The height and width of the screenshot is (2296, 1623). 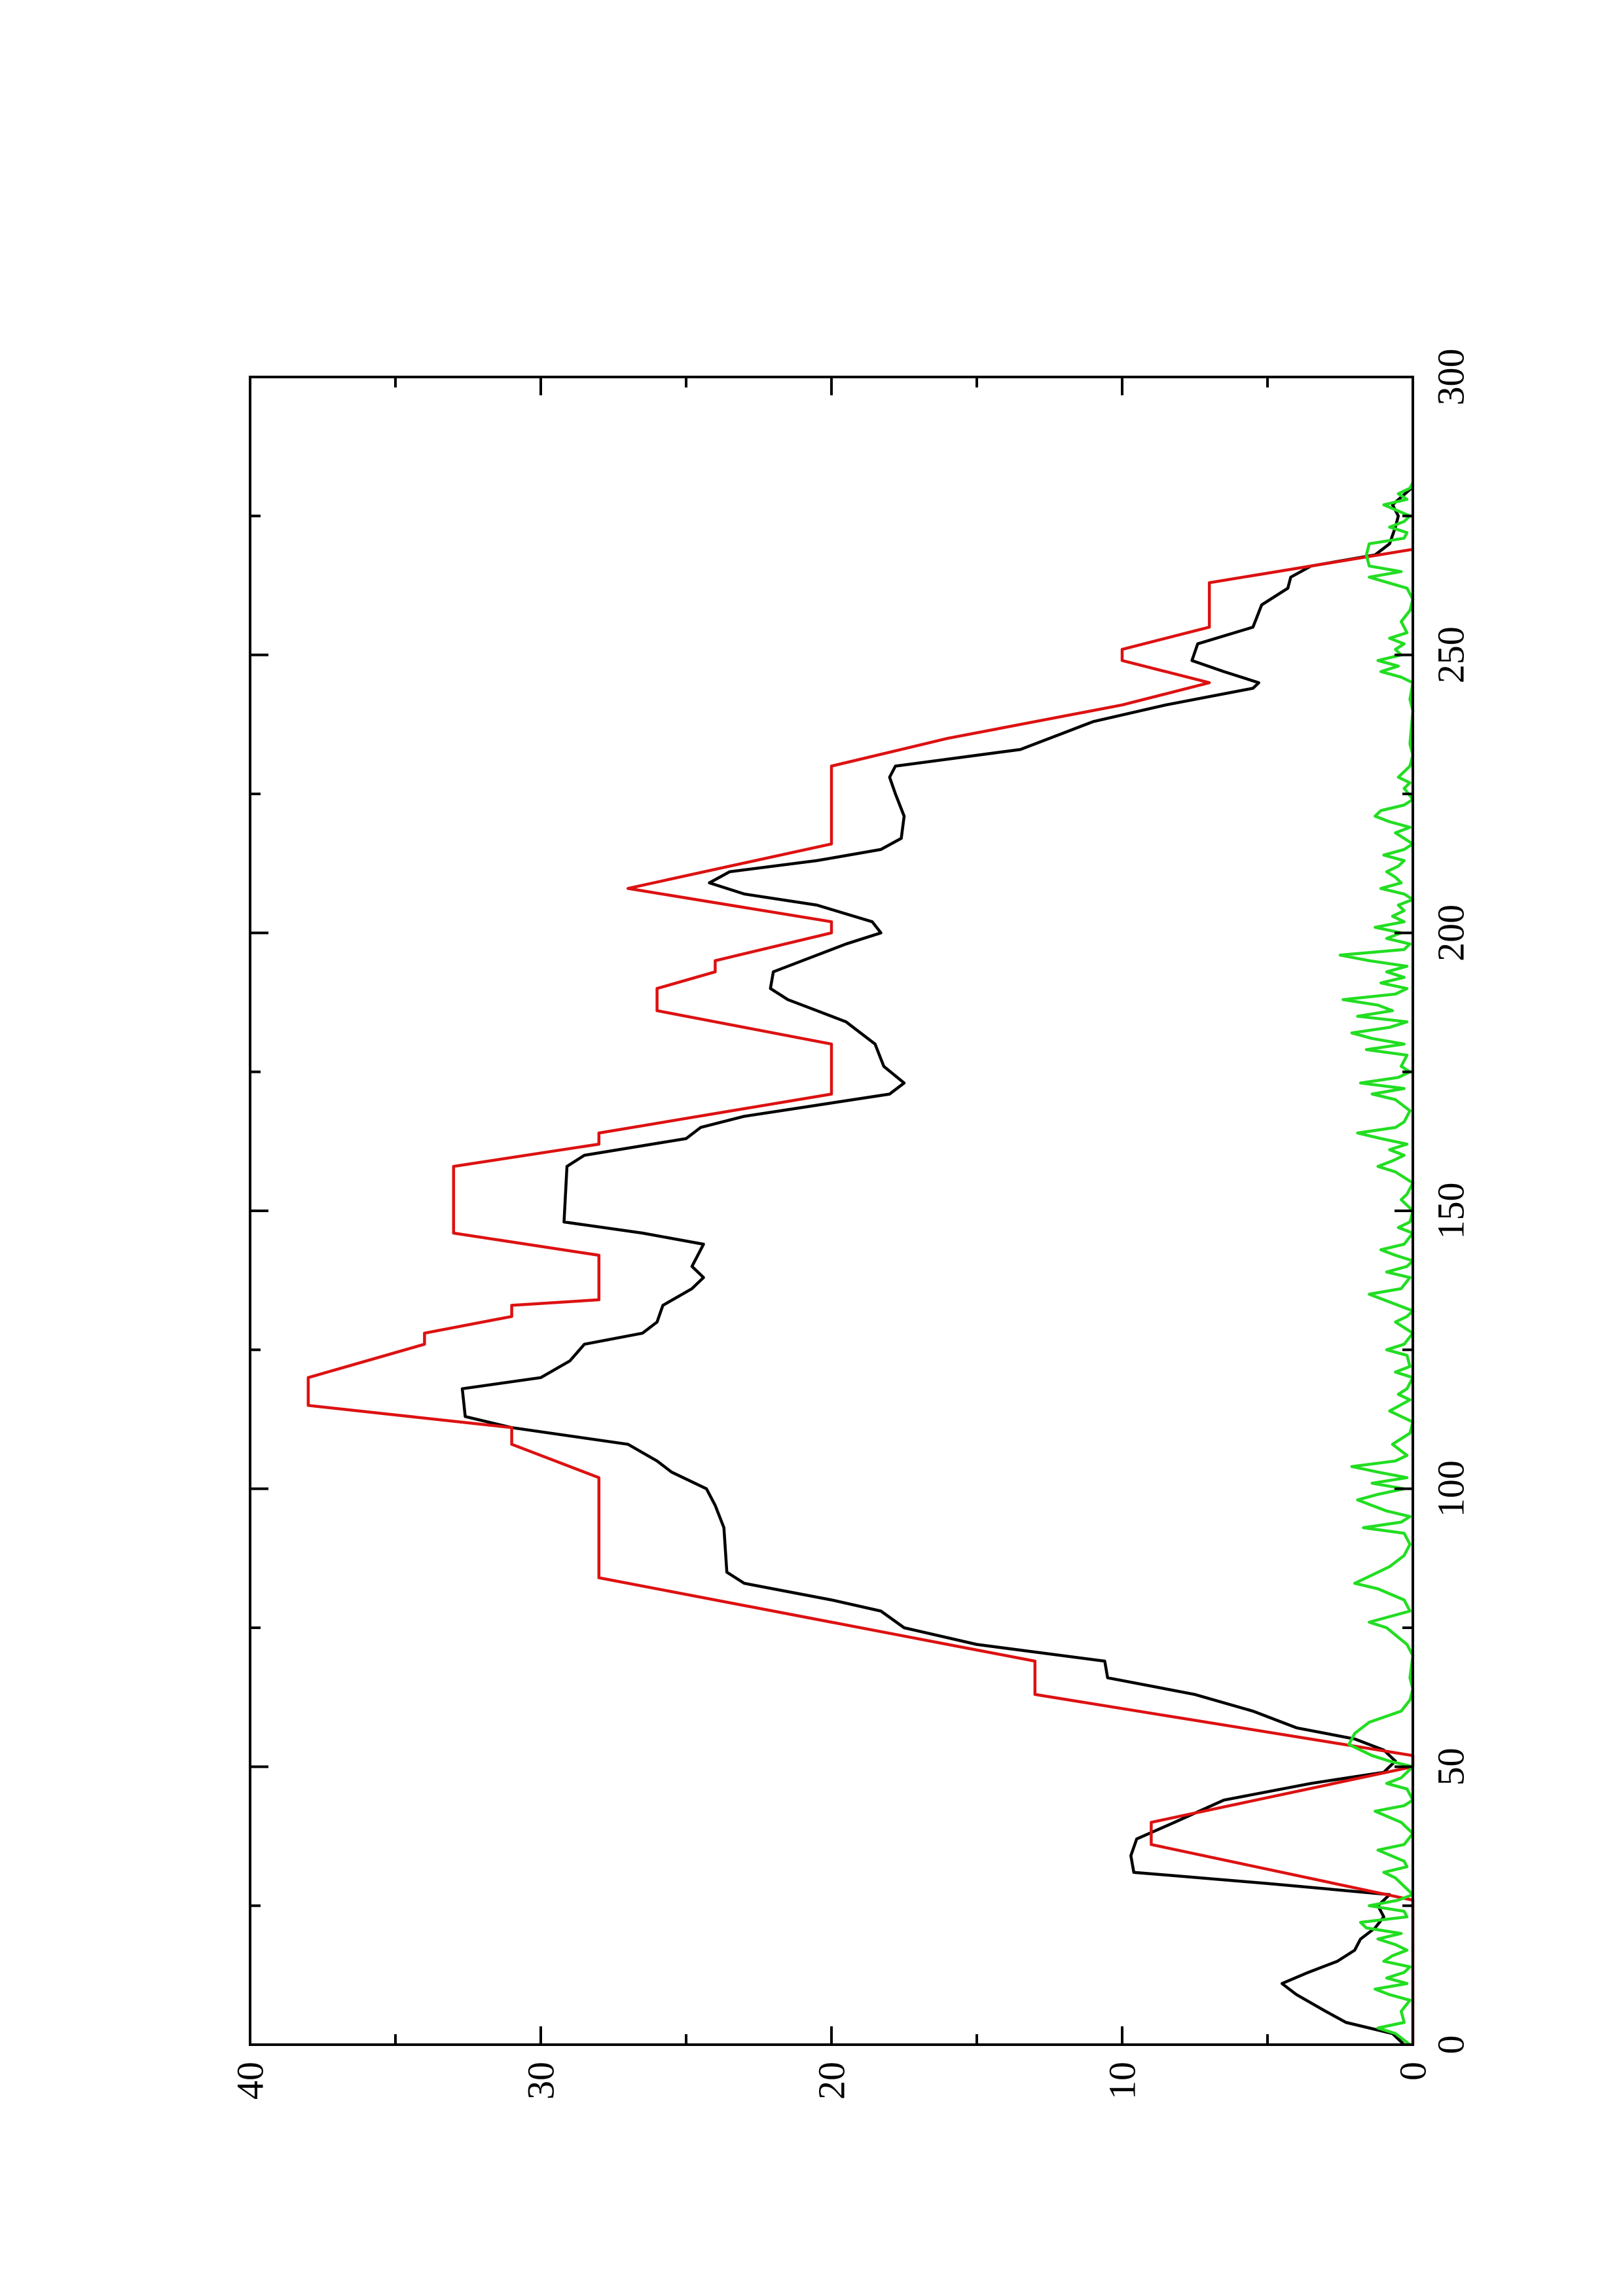 I want to click on y-tick-label: 40, so click(x=250, y=2081).